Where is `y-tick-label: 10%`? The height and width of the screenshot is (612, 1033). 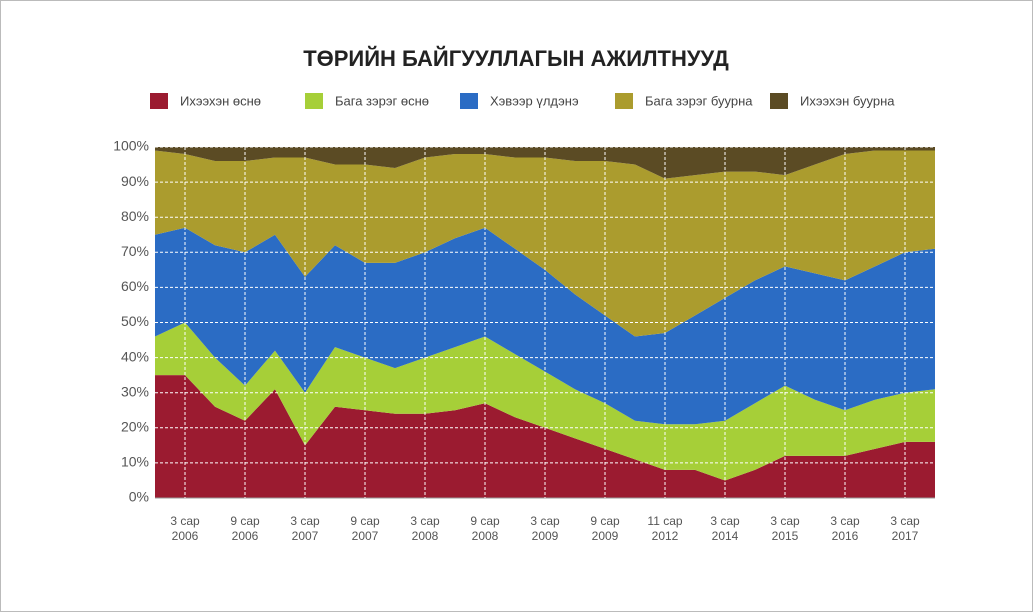 y-tick-label: 10% is located at coordinates (135, 462).